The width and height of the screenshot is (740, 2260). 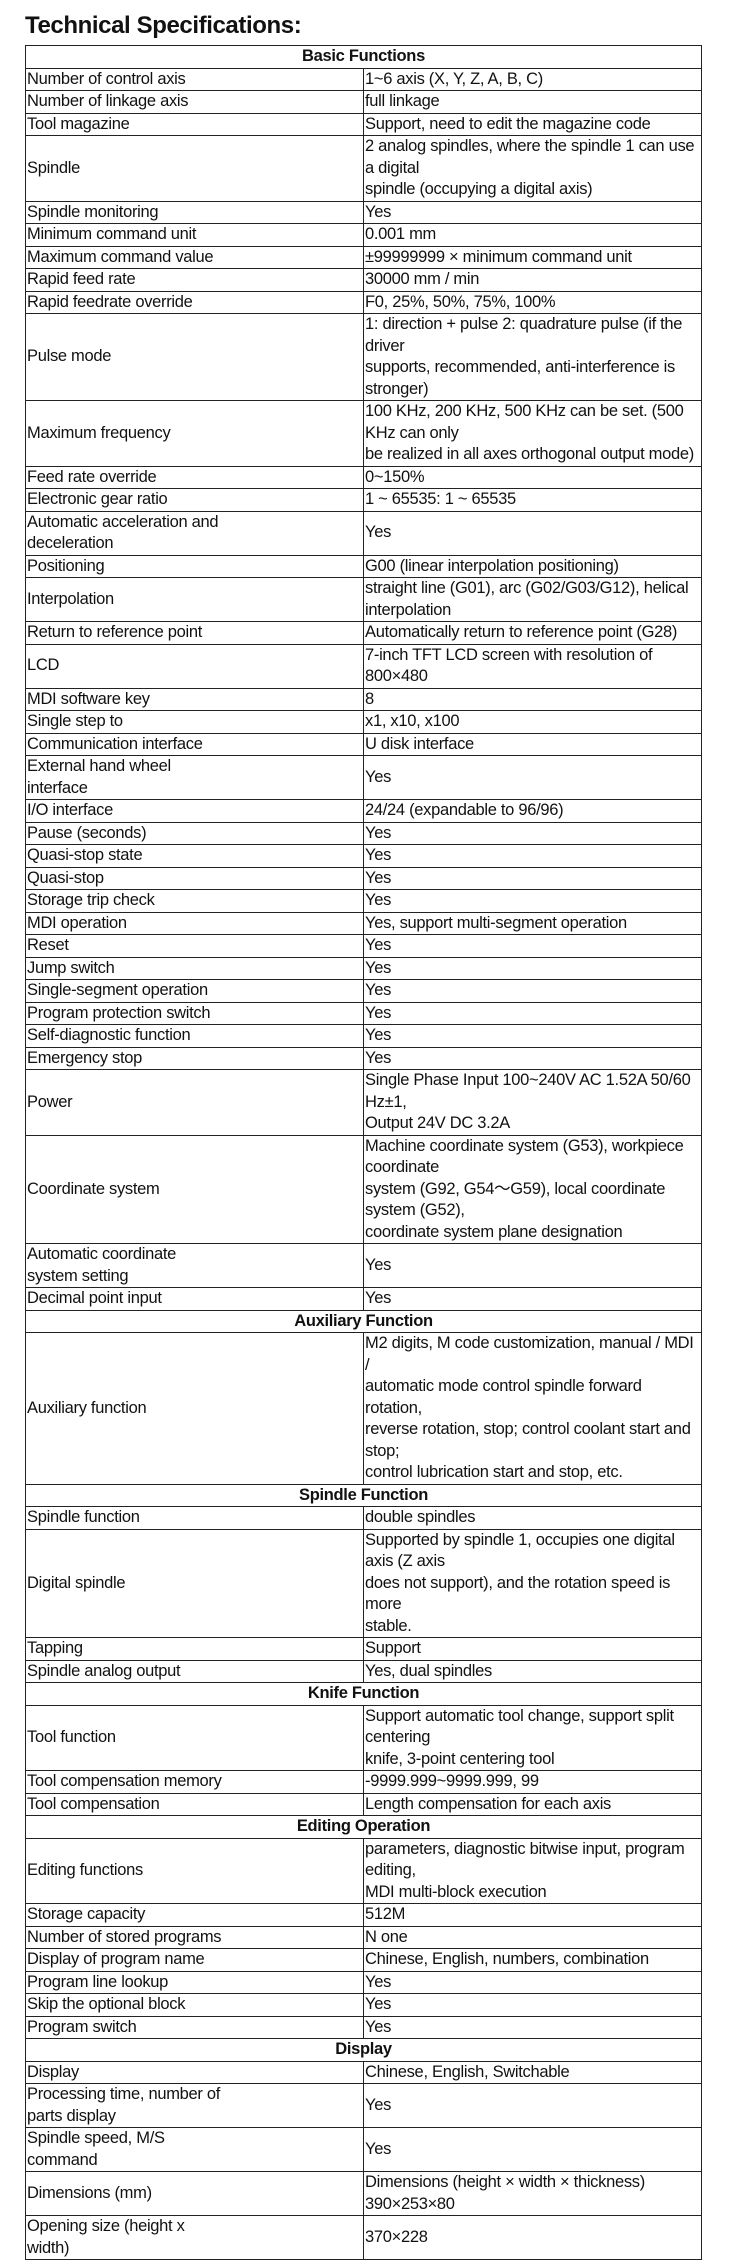 What do you see at coordinates (363, 1495) in the screenshot?
I see `section-heading: Spindle Function` at bounding box center [363, 1495].